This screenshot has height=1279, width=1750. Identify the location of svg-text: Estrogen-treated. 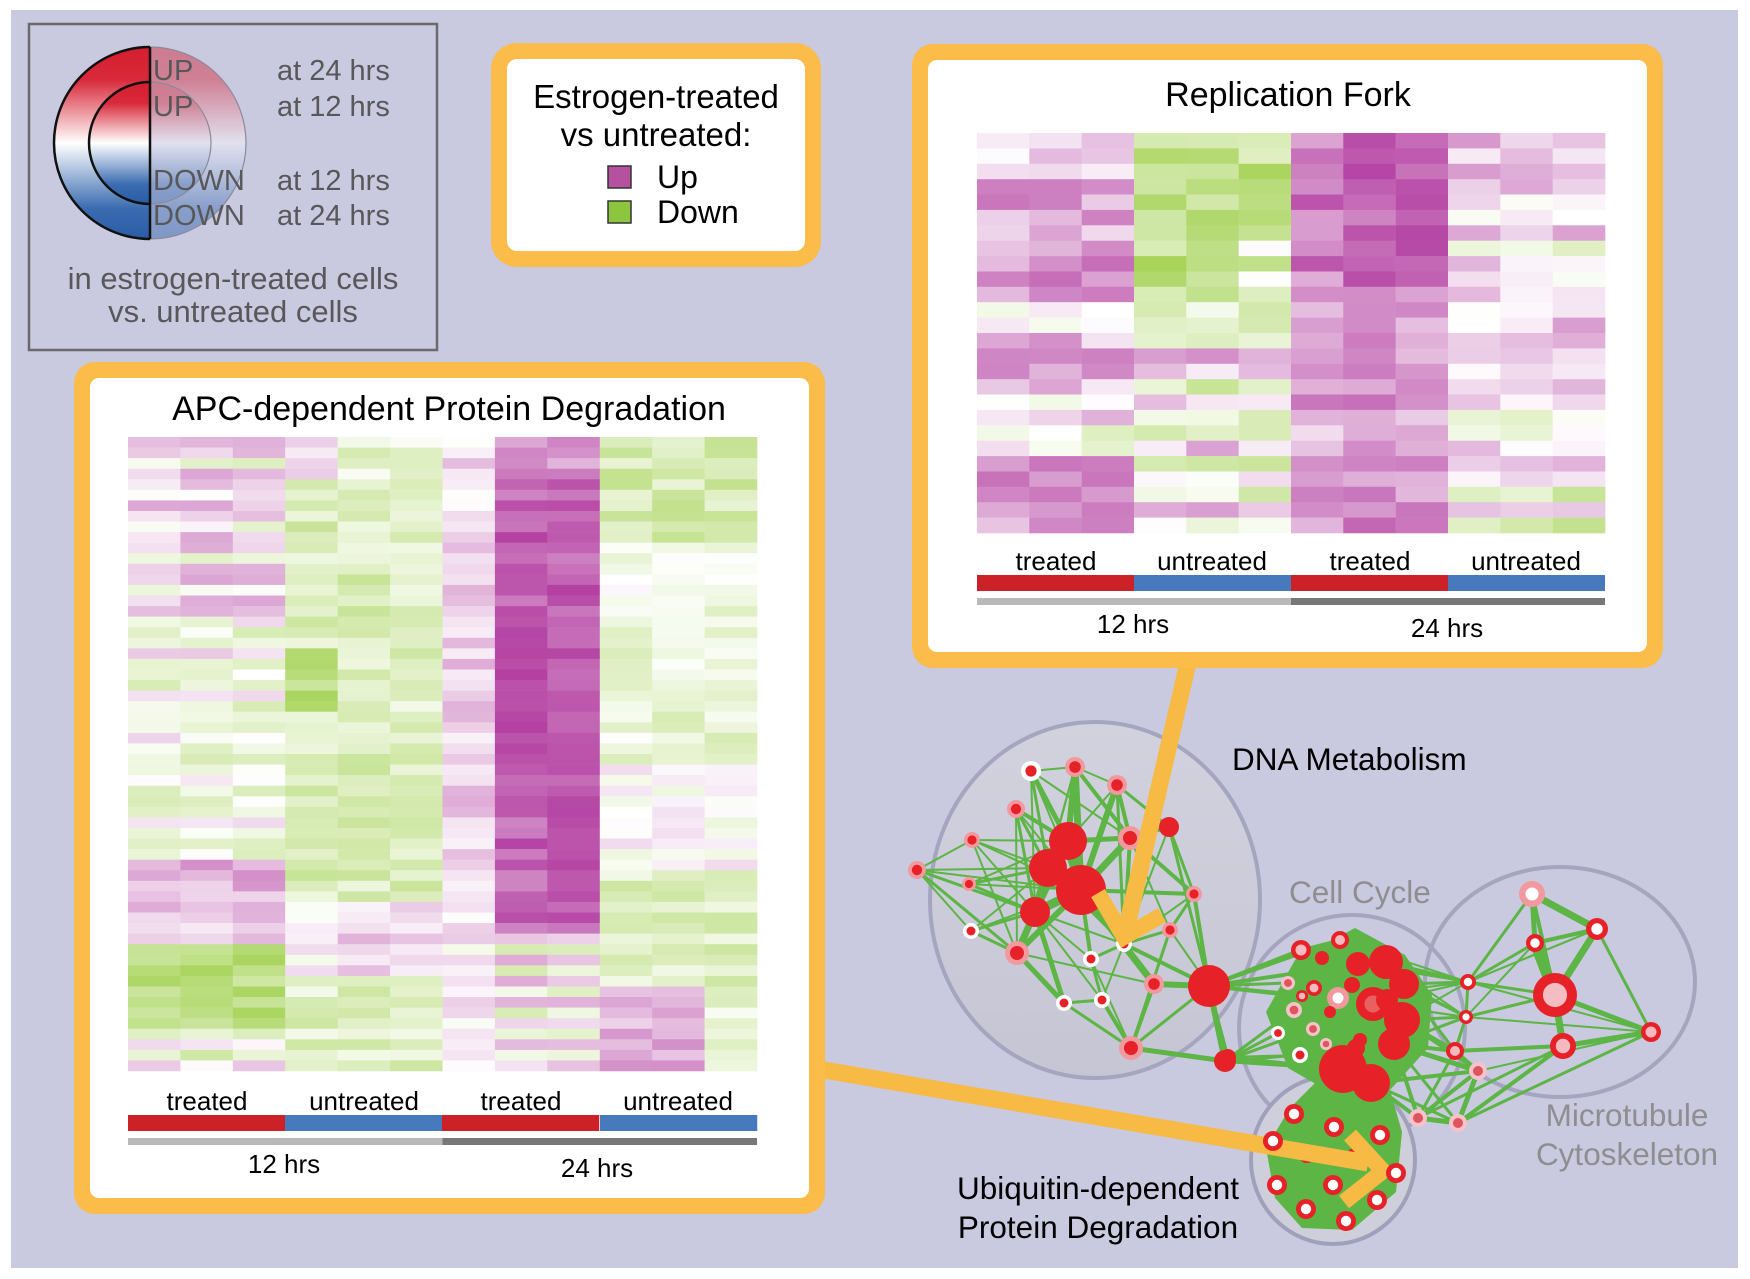
(656, 96).